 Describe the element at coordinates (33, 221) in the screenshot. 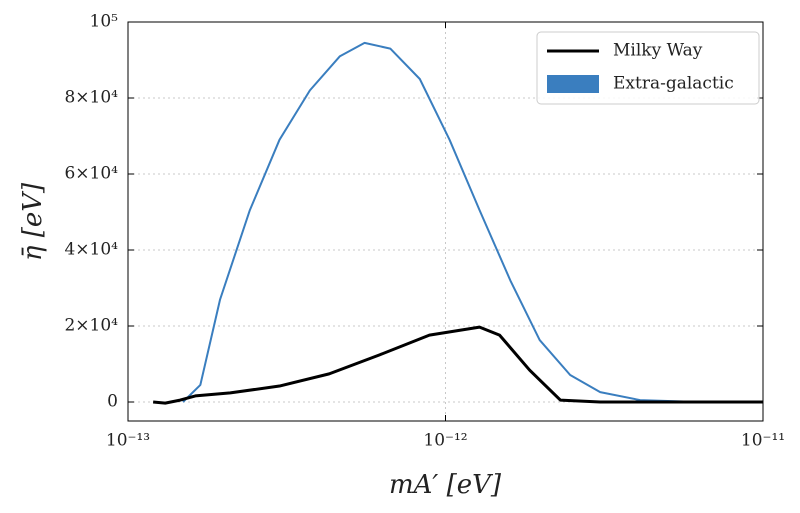

I see `y-axis-label: η̄ [eV]` at that location.